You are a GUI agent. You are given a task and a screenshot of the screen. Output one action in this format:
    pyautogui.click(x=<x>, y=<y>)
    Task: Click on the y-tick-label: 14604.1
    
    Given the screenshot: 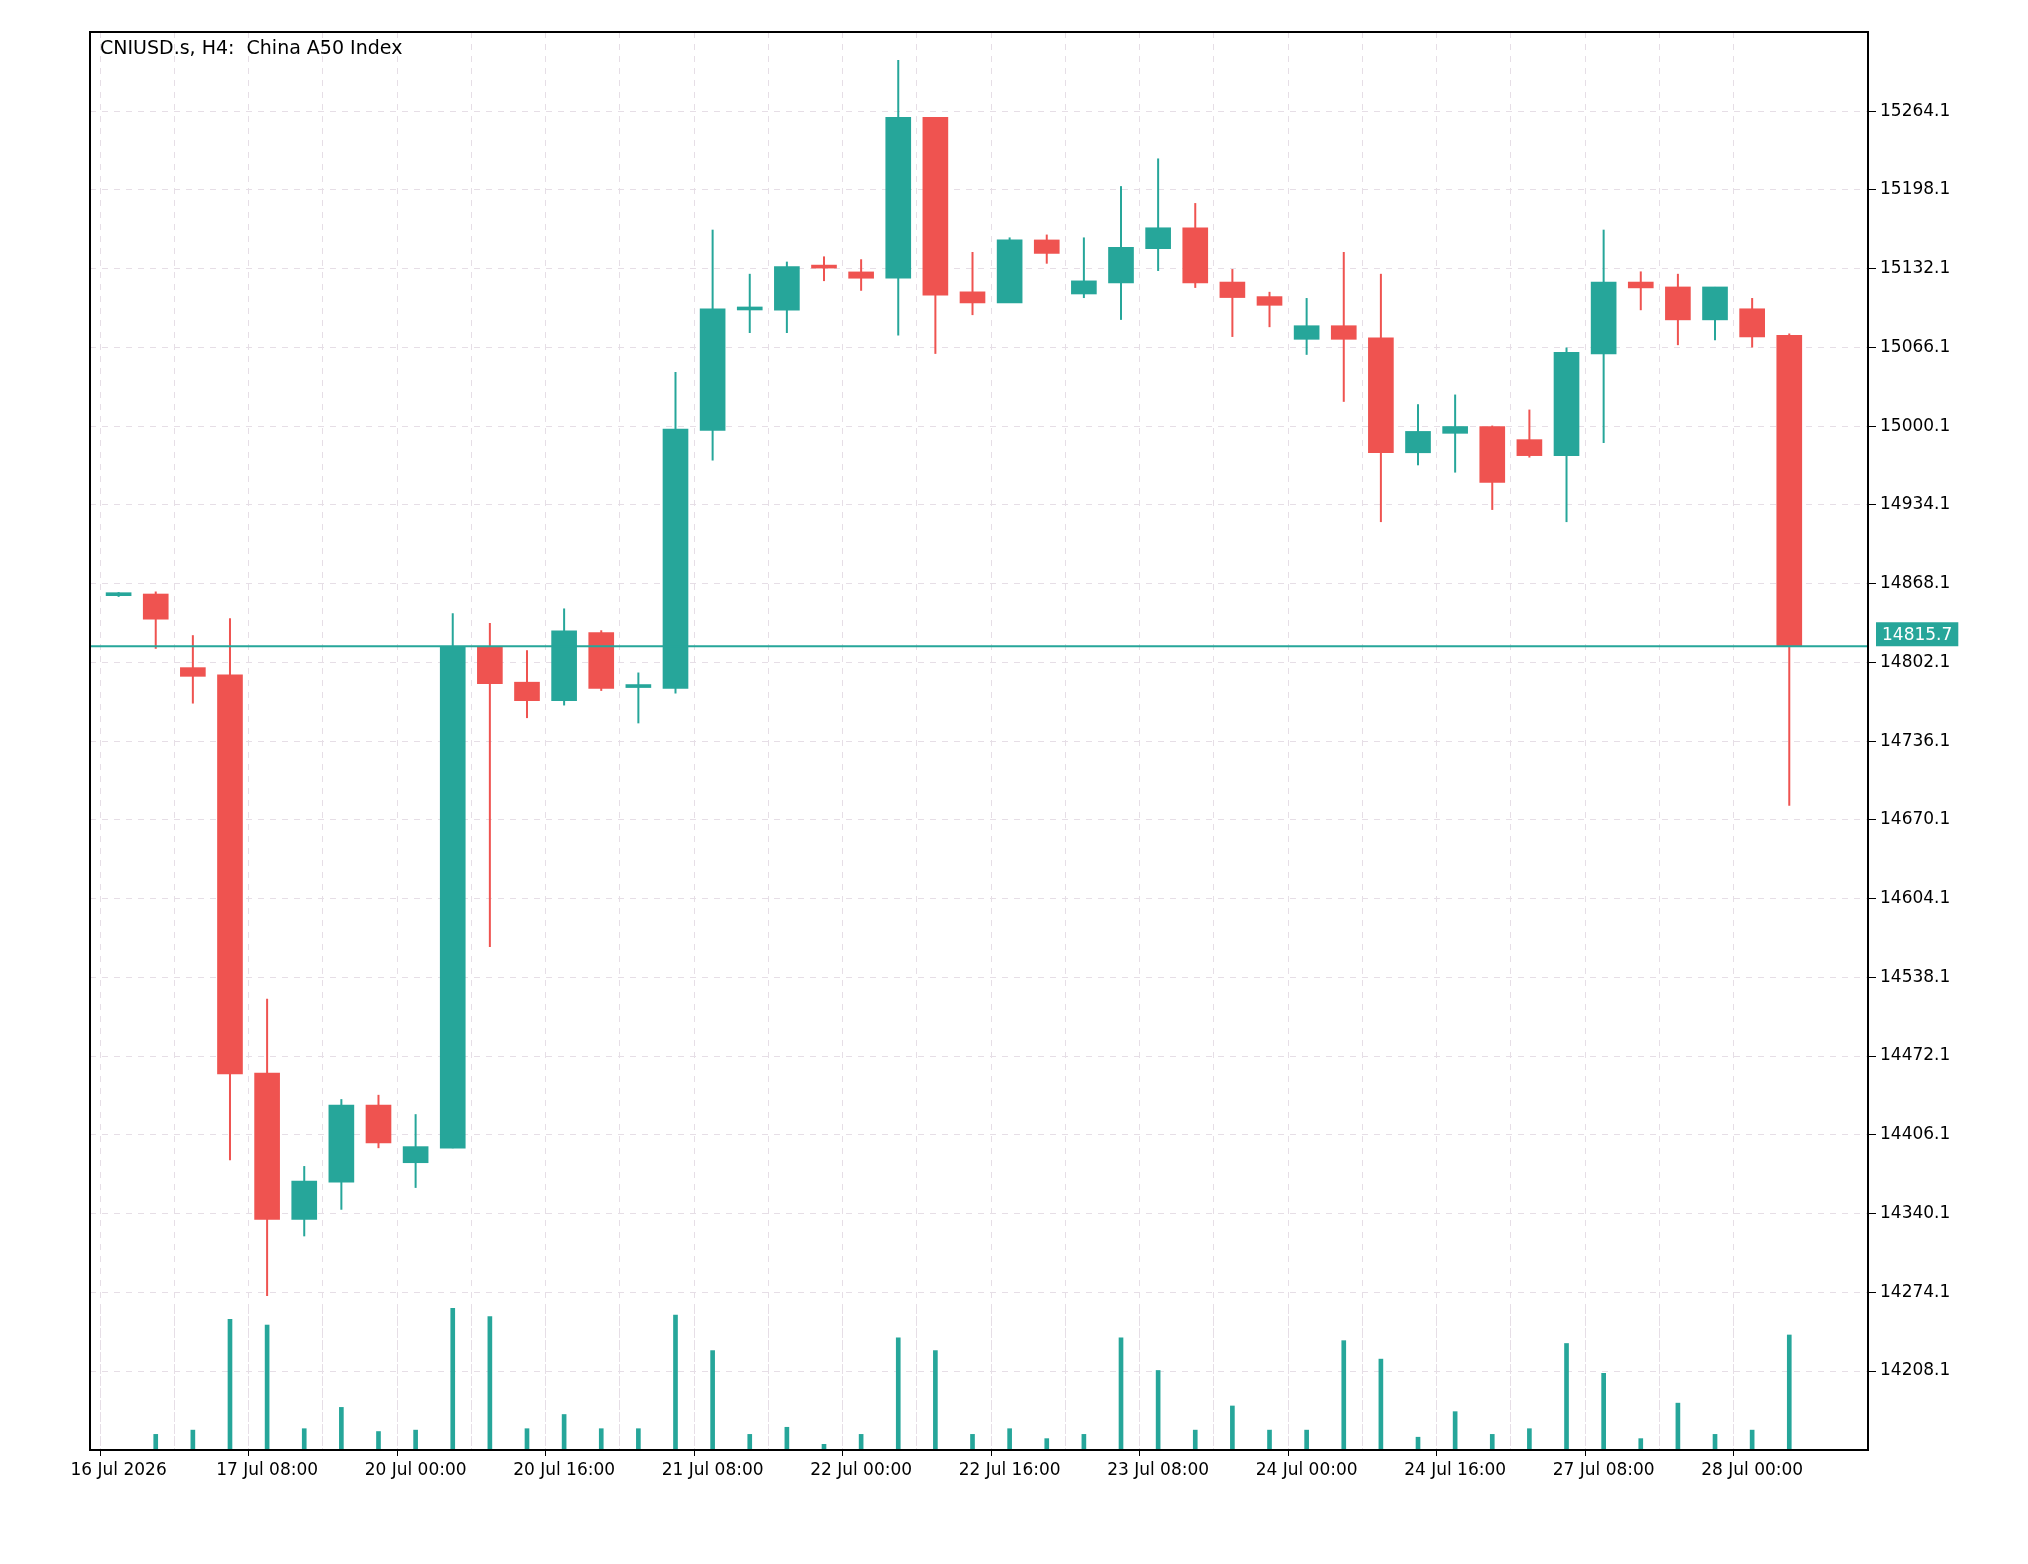 What is the action you would take?
    pyautogui.click(x=1915, y=897)
    